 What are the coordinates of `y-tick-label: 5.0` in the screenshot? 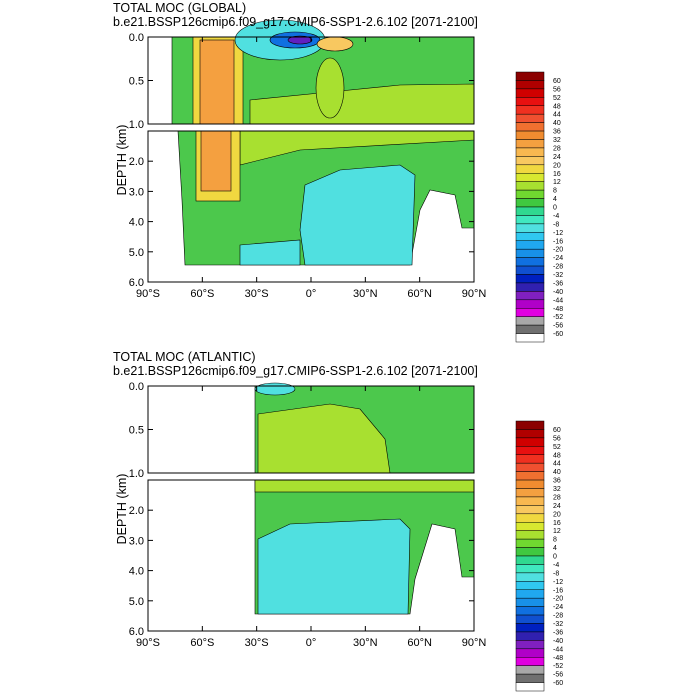 It's located at (136, 253).